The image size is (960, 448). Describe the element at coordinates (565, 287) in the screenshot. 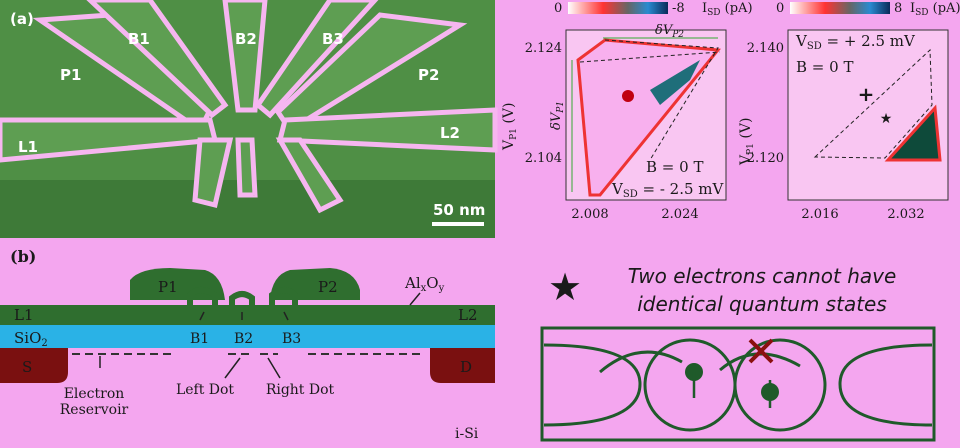

I see `star-icon: ★` at that location.